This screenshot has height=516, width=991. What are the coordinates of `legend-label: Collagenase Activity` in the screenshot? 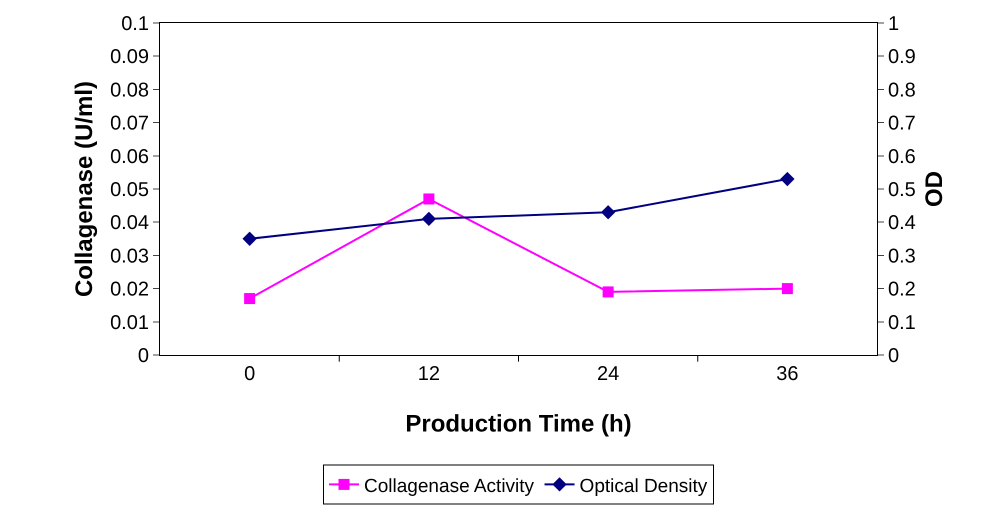 It's located at (449, 486).